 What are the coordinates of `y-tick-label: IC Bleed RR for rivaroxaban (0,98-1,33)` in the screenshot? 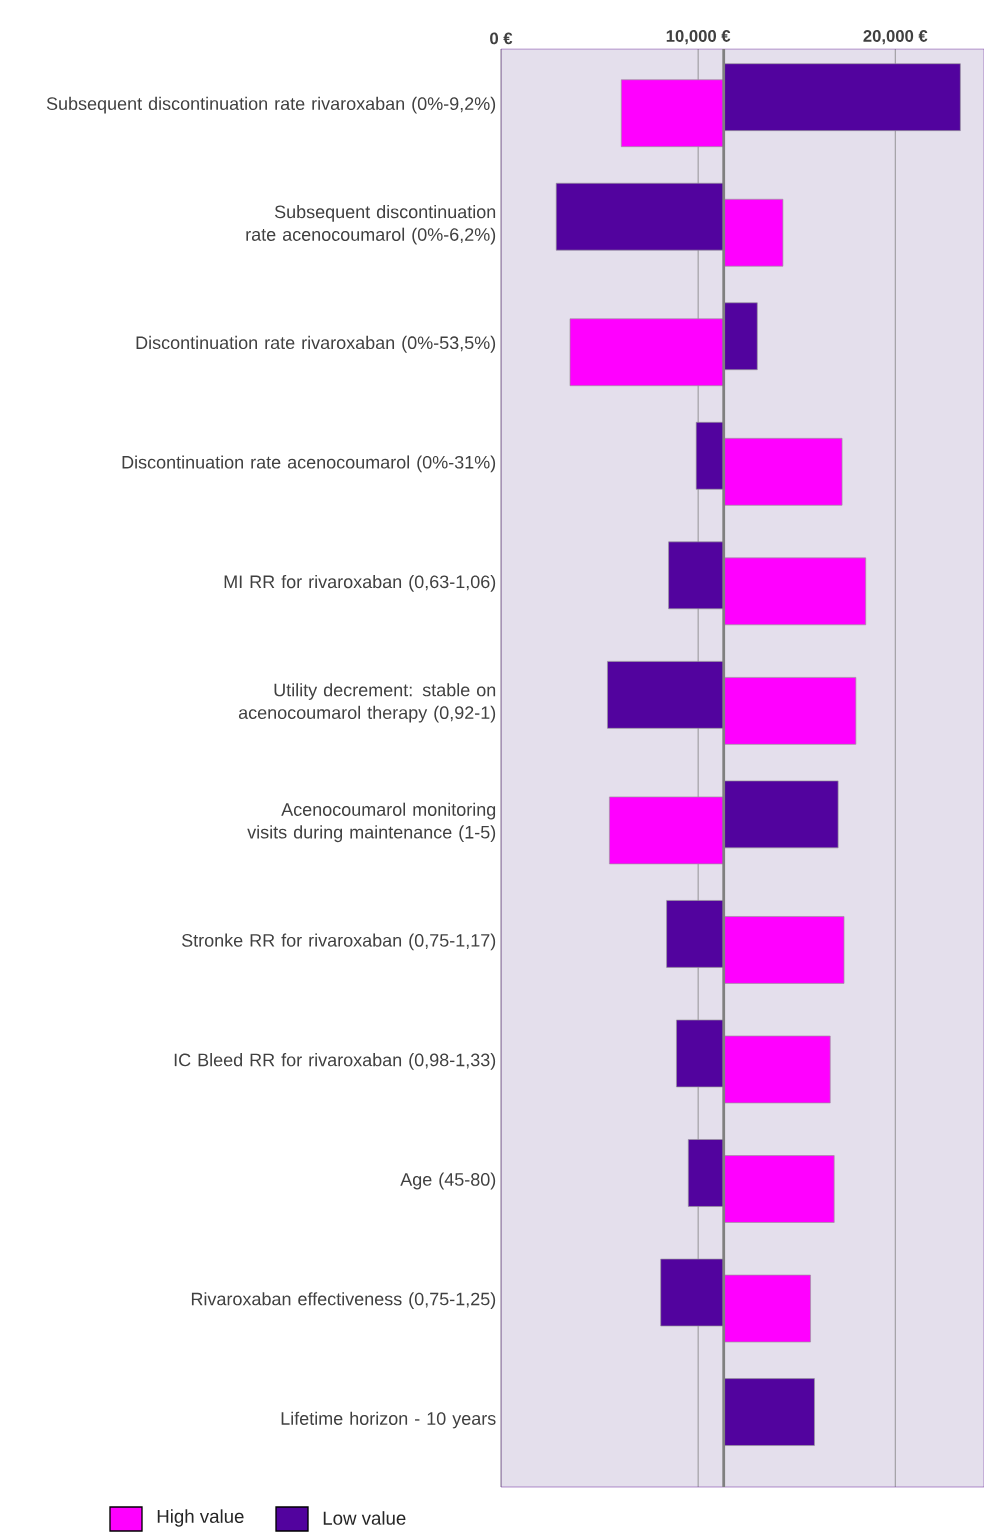 It's located at (335, 1061).